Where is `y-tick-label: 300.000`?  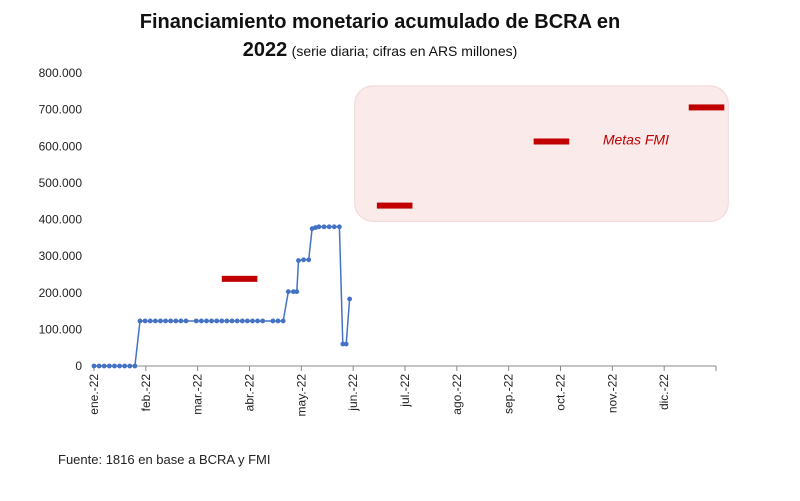 y-tick-label: 300.000 is located at coordinates (61, 256).